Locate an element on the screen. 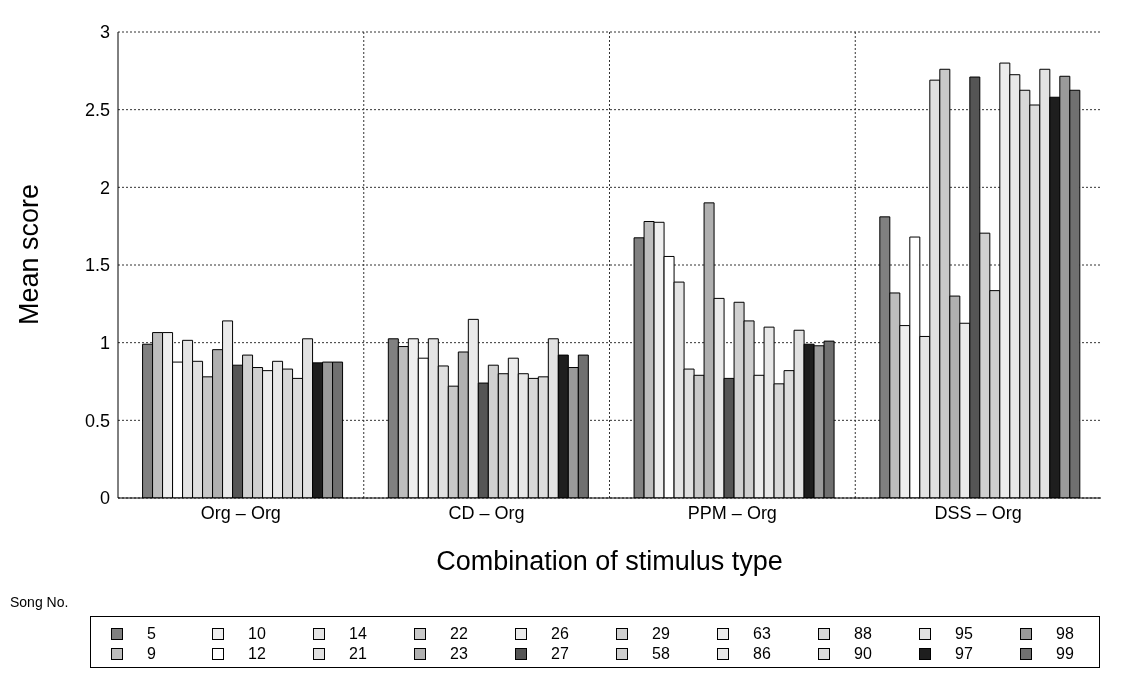 The width and height of the screenshot is (1121, 684). legend-label: 97 is located at coordinates (964, 654).